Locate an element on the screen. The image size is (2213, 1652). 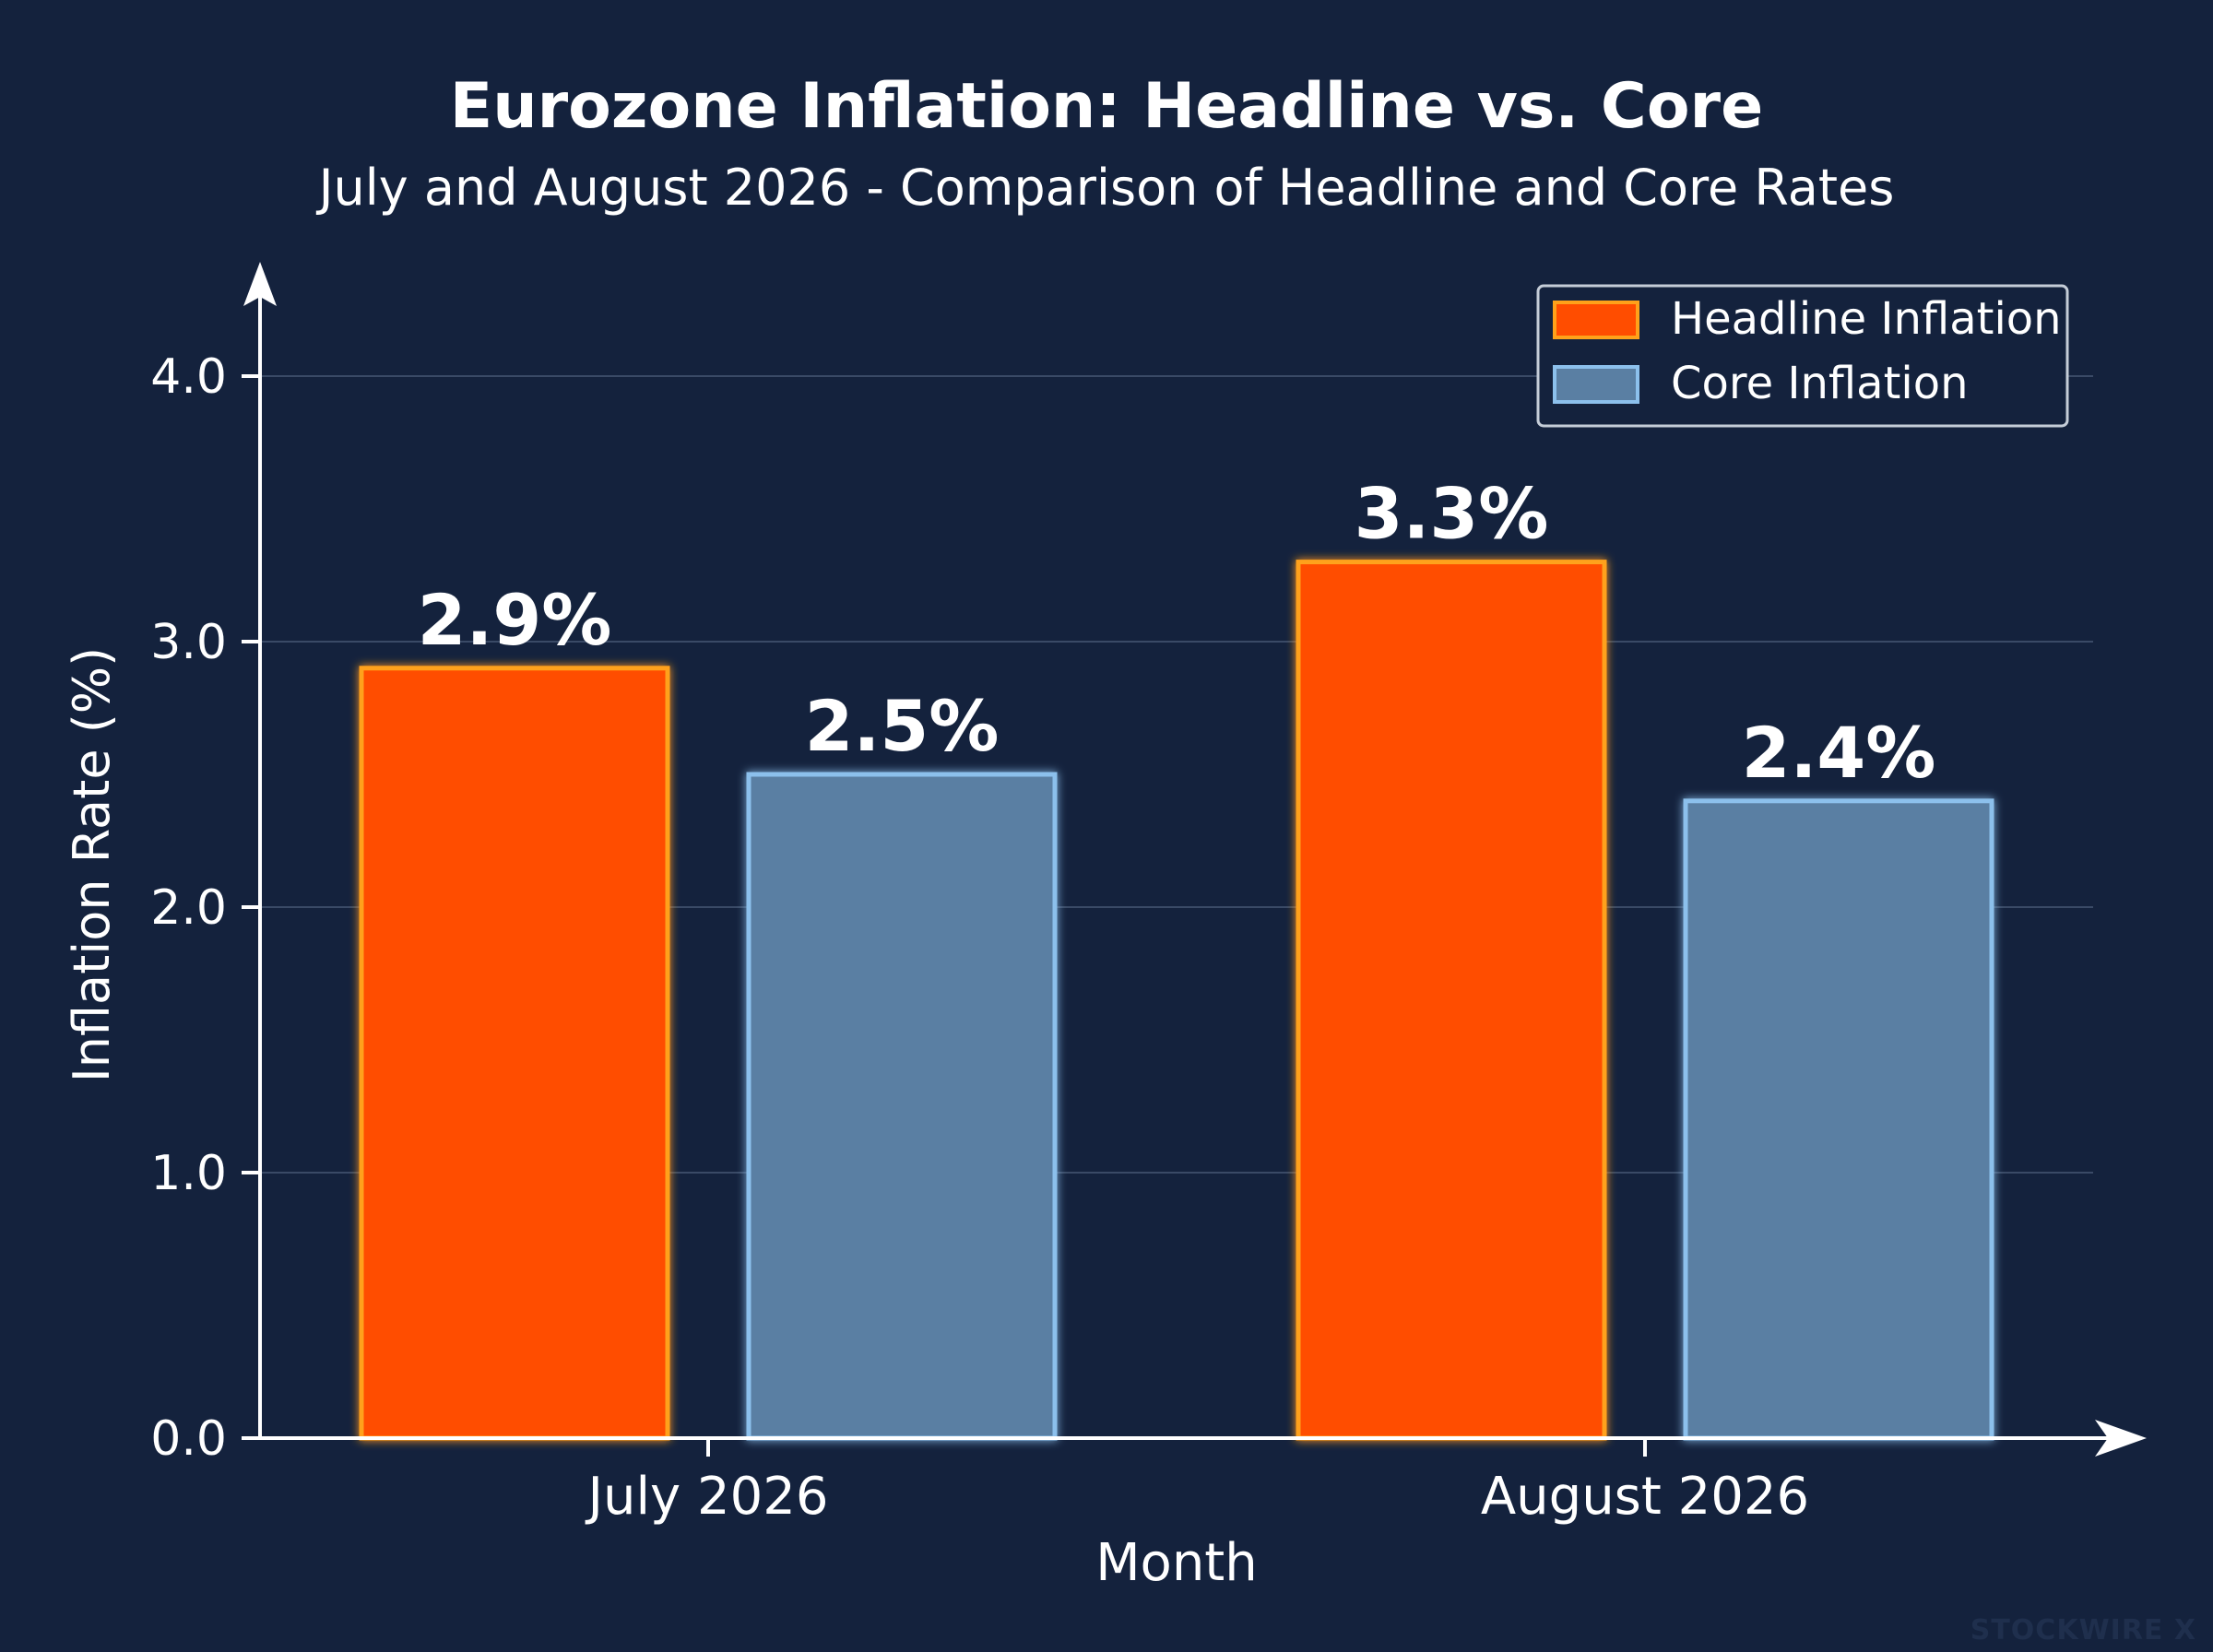
value-labels: 2.9% 2.5% 3.3% 2.4% is located at coordinates (1177, 633).